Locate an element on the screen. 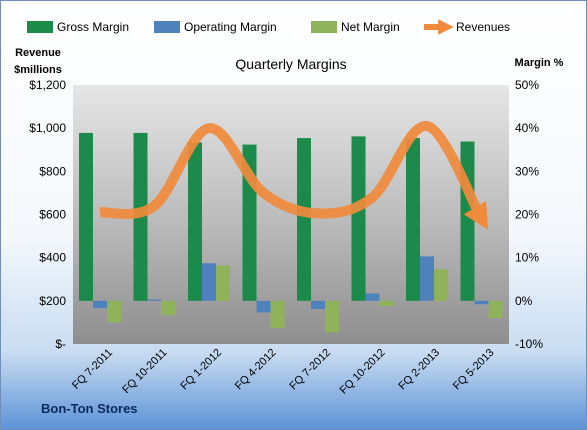 The image size is (587, 430). company-name: Bon-Ton Stores is located at coordinates (89, 408).